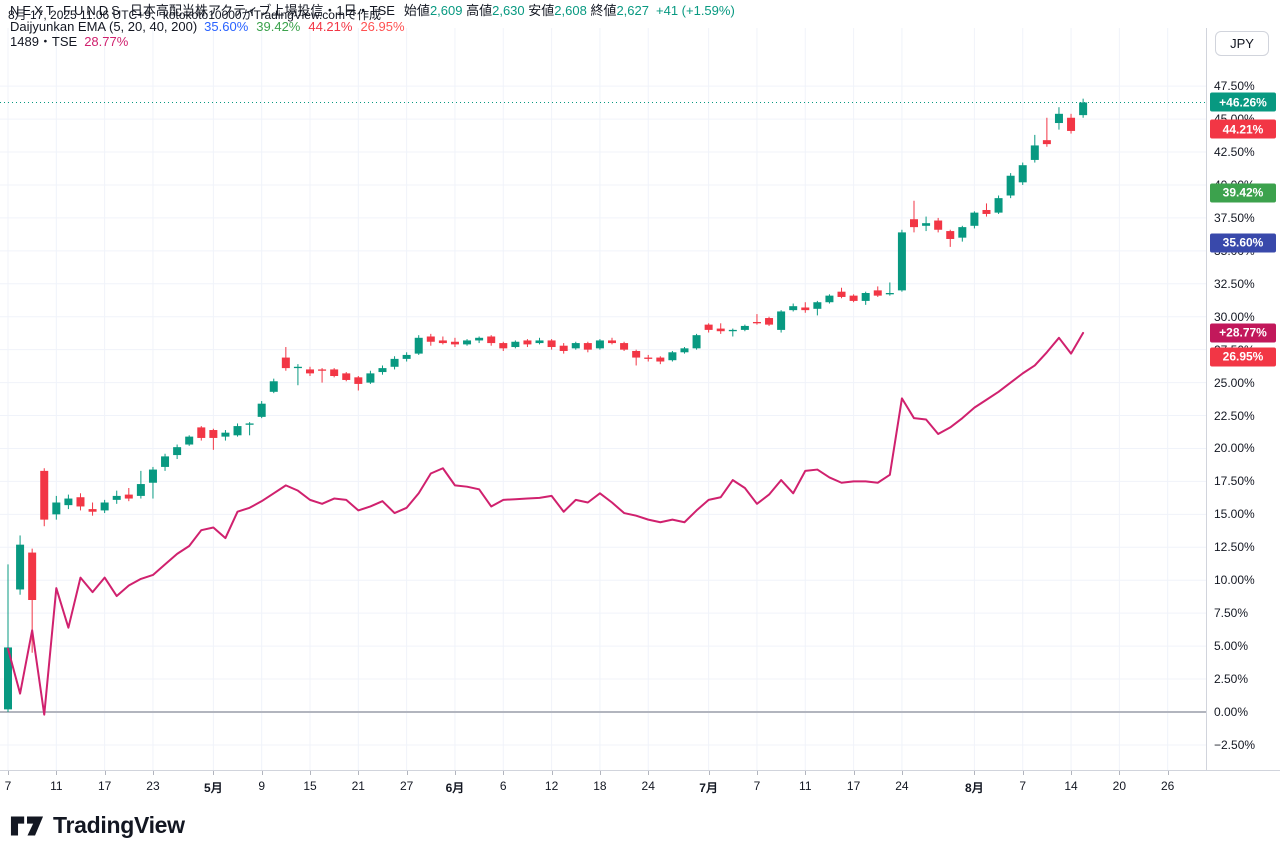  What do you see at coordinates (572, 10) in the screenshot?
I see `ohlc-value: 2,608` at bounding box center [572, 10].